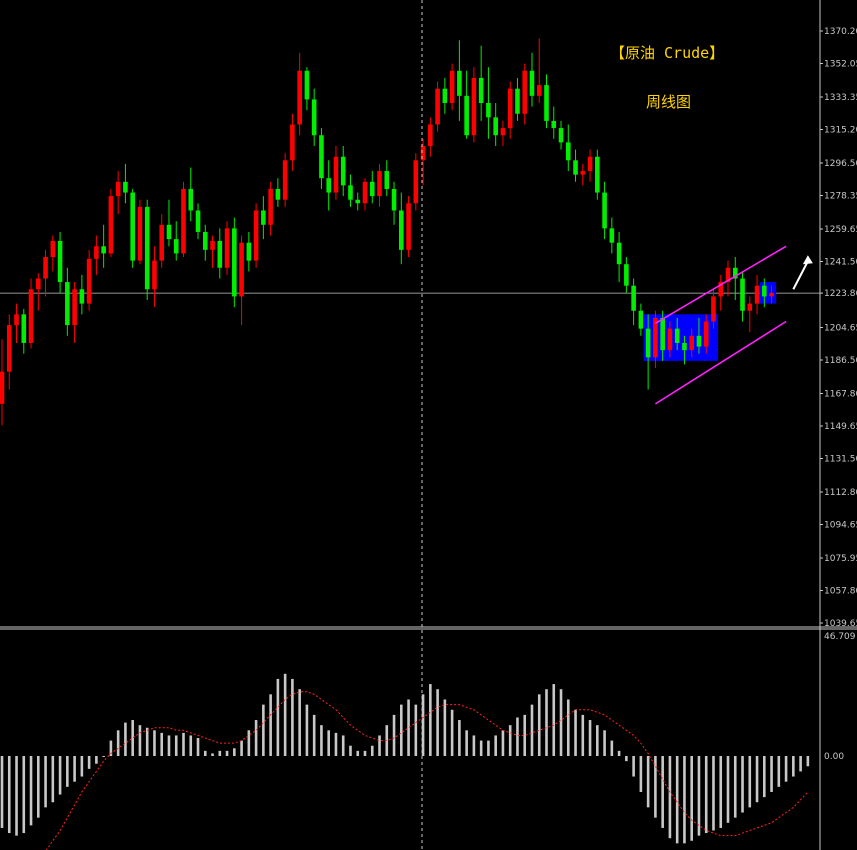 Image resolution: width=857 pixels, height=850 pixels. I want to click on macd-tick-label: 0.00, so click(834, 757).